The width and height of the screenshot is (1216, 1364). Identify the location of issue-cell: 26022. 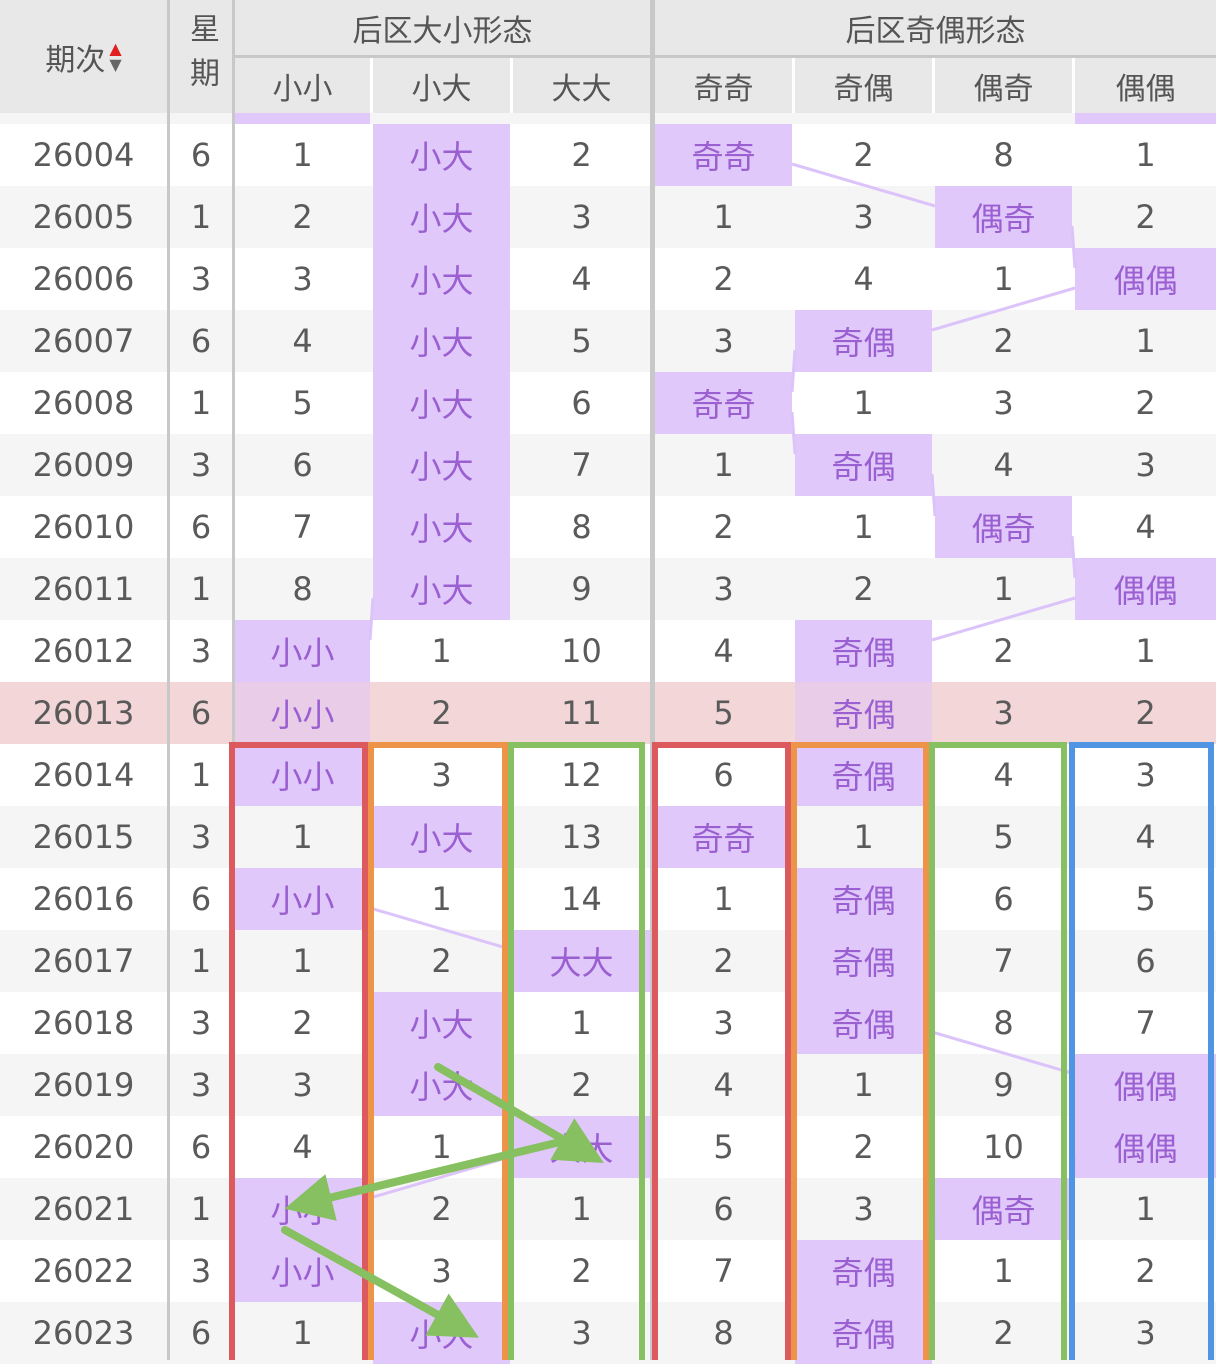
(83, 1271).